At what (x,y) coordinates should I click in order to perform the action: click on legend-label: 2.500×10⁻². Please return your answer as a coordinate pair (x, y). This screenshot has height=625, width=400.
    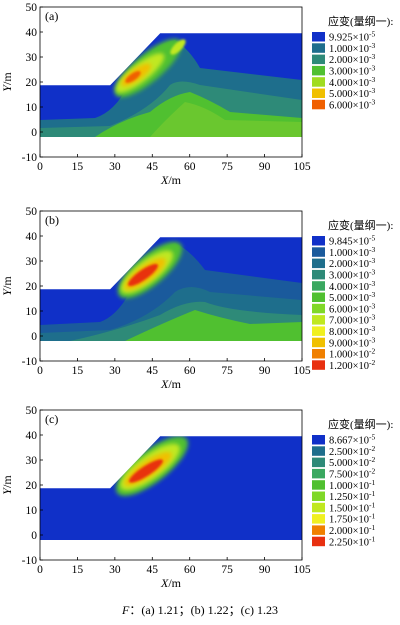
    Looking at the image, I should click on (352, 451).